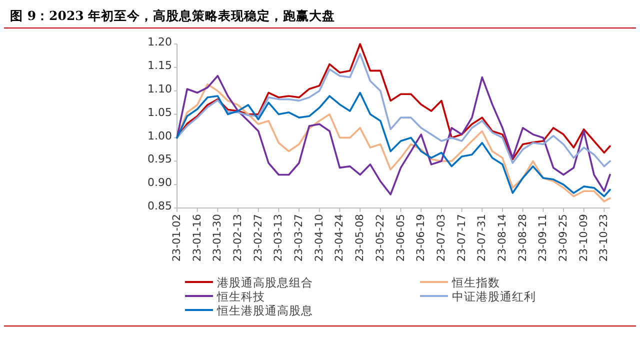 This screenshot has height=350, width=640. What do you see at coordinates (197, 238) in the screenshot?
I see `x-tick-label: 23-01-16` at bounding box center [197, 238].